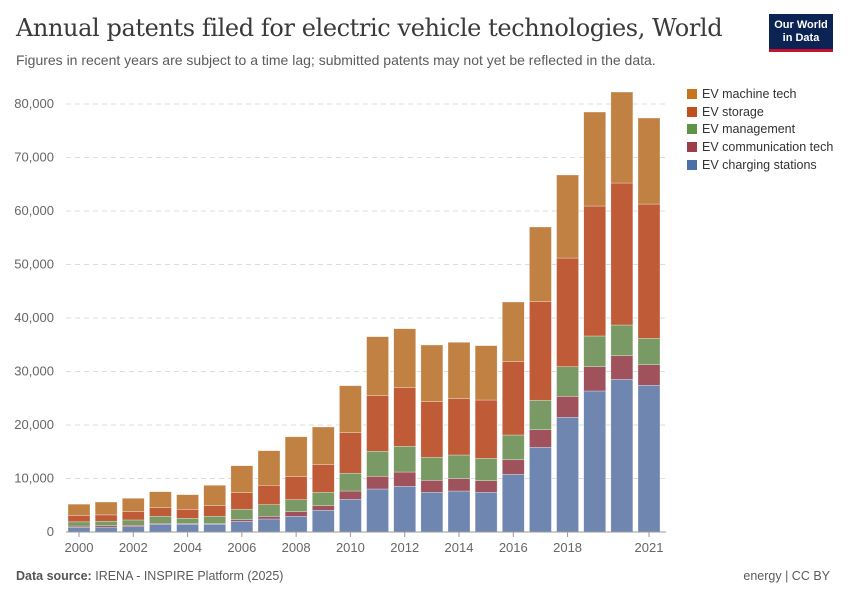 This screenshot has width=850, height=600. What do you see at coordinates (760, 147) in the screenshot?
I see `legend-item: EV communication tech` at bounding box center [760, 147].